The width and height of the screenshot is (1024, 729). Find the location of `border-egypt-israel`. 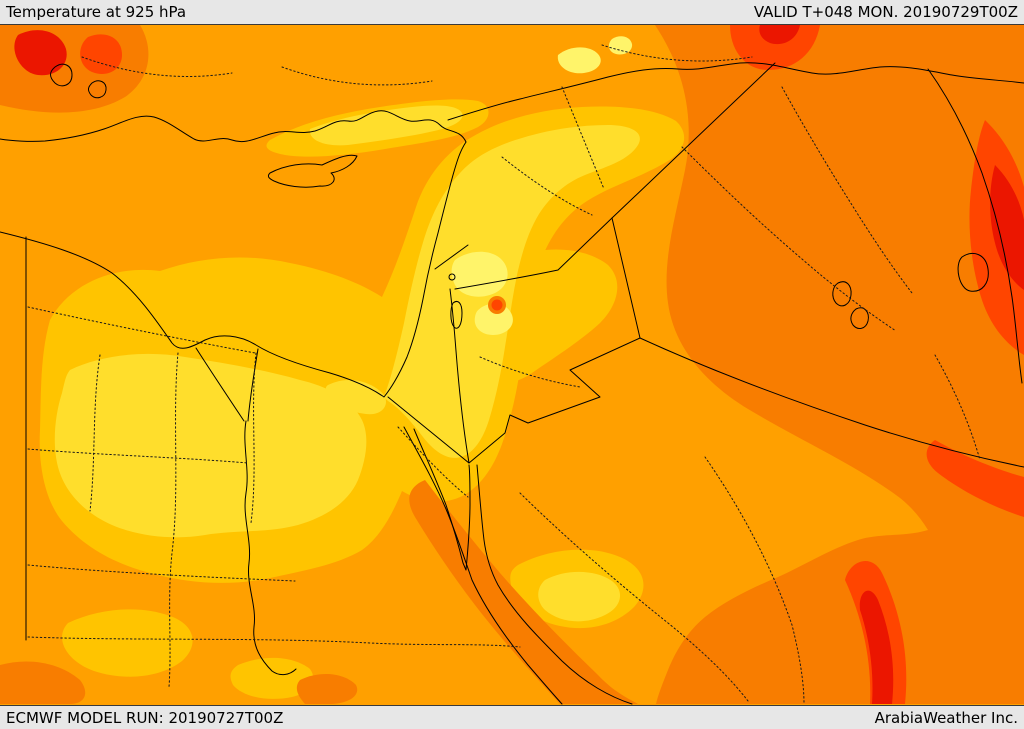

border-egypt-israel is located at coordinates (428, 430).